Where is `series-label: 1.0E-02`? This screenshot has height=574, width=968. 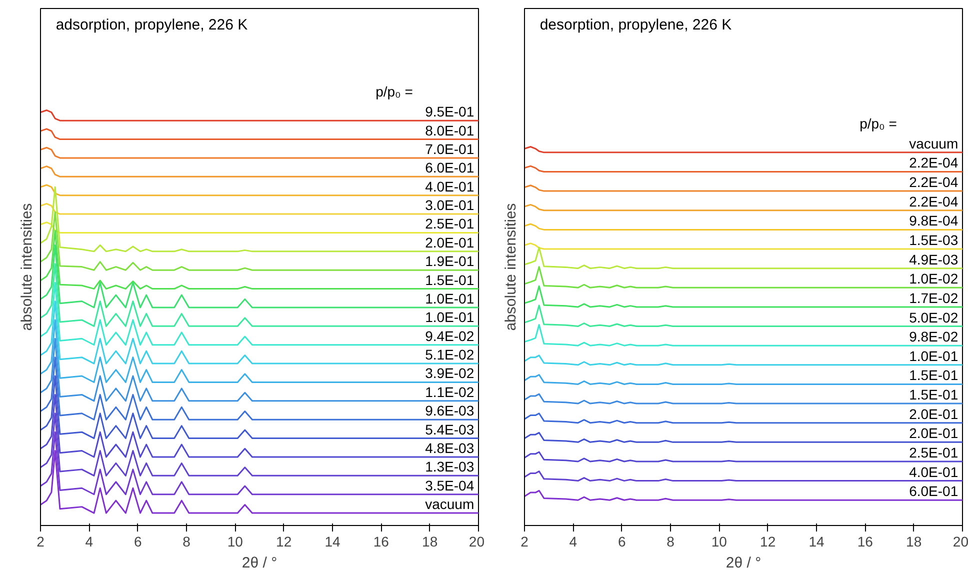
series-label: 1.0E-02 is located at coordinates (933, 278).